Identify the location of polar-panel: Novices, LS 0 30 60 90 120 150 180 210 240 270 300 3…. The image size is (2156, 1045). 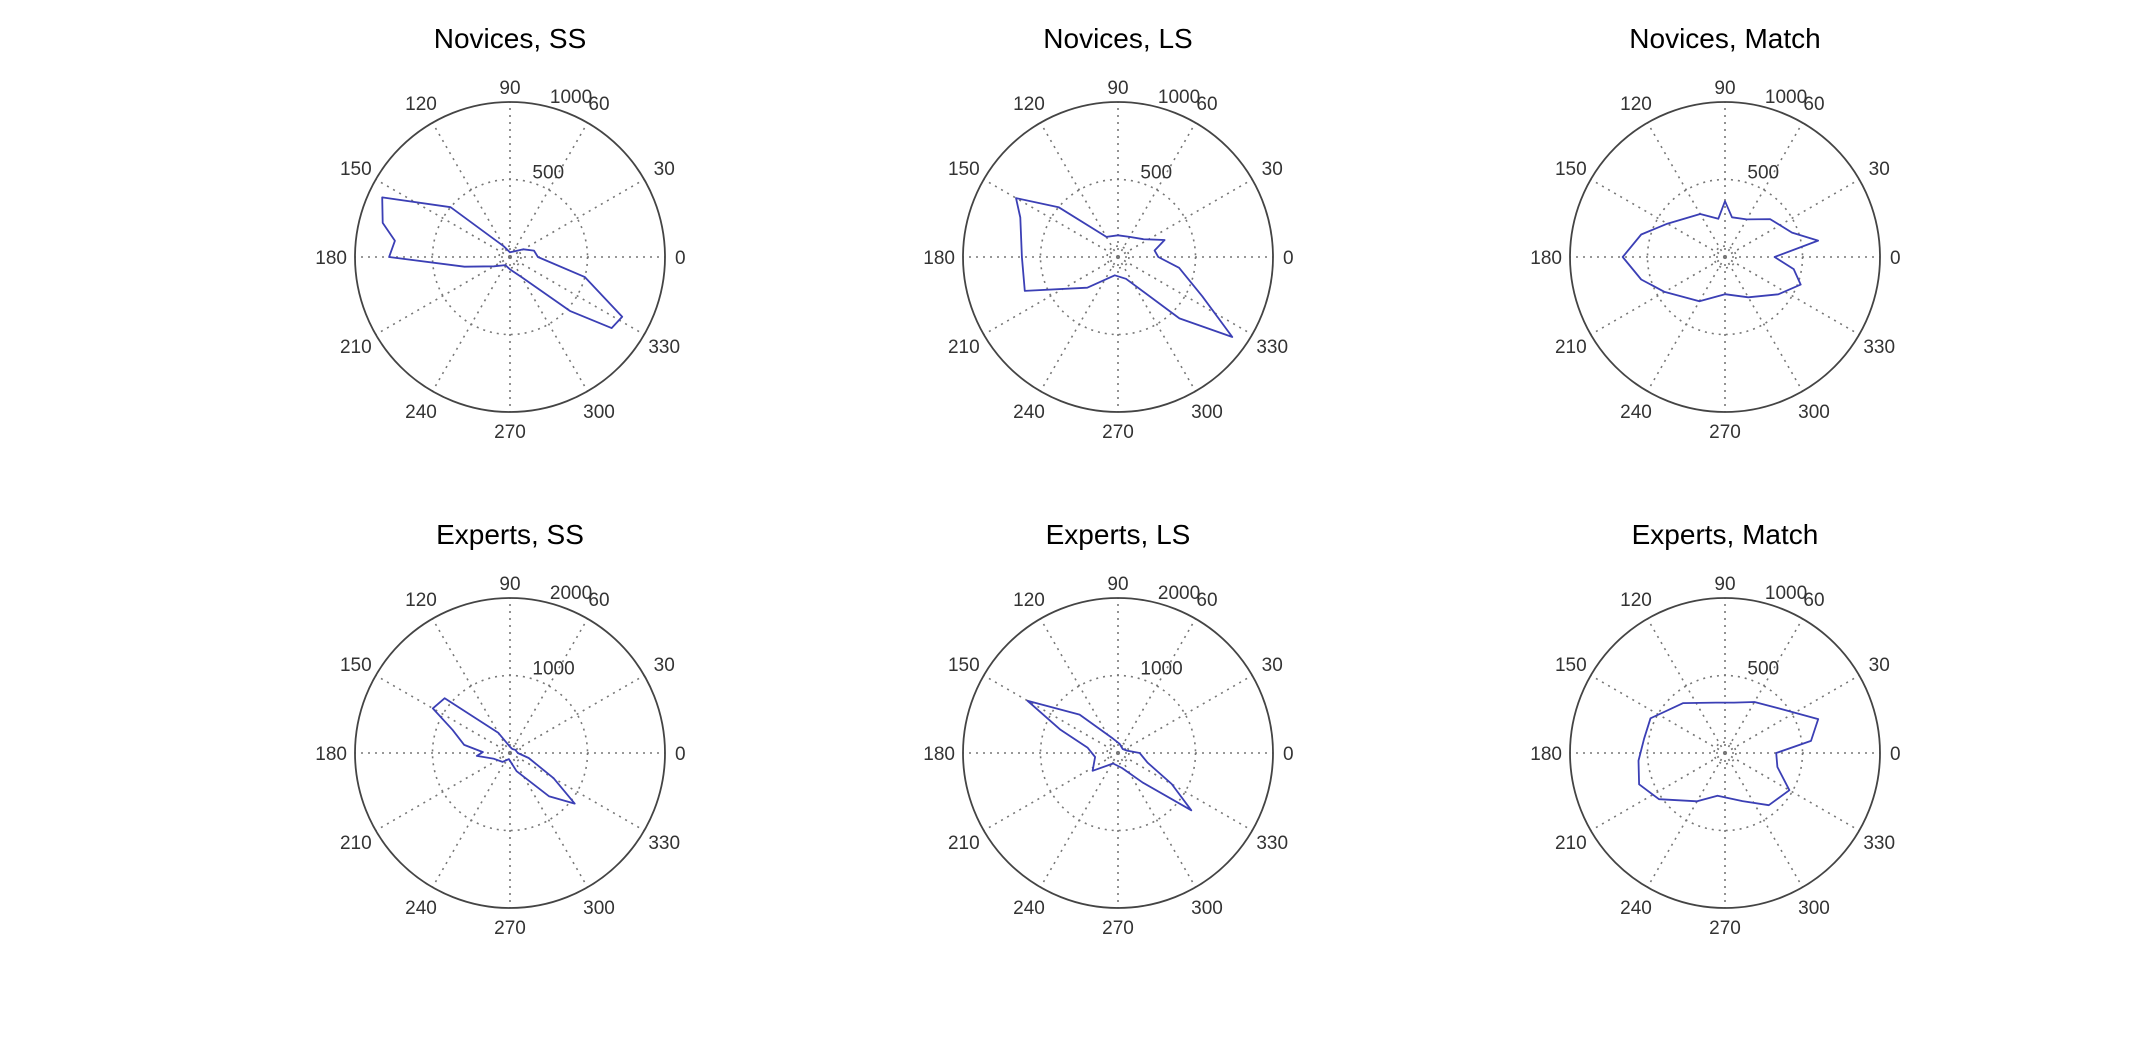
(1108, 233).